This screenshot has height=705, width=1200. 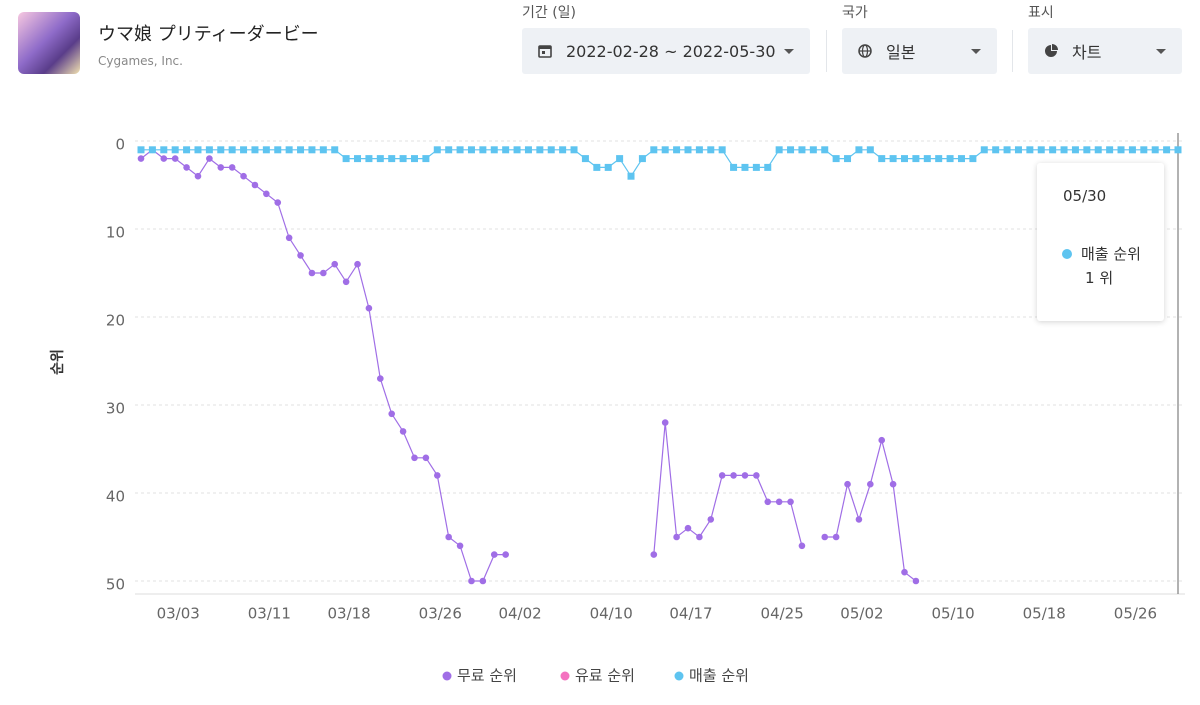 What do you see at coordinates (269, 614) in the screenshot?
I see `x-tick-label: 03/11` at bounding box center [269, 614].